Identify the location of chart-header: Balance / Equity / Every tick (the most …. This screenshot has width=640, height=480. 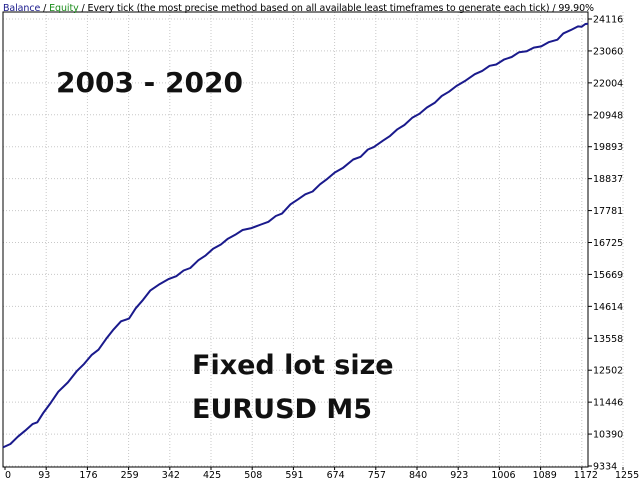
(298, 8).